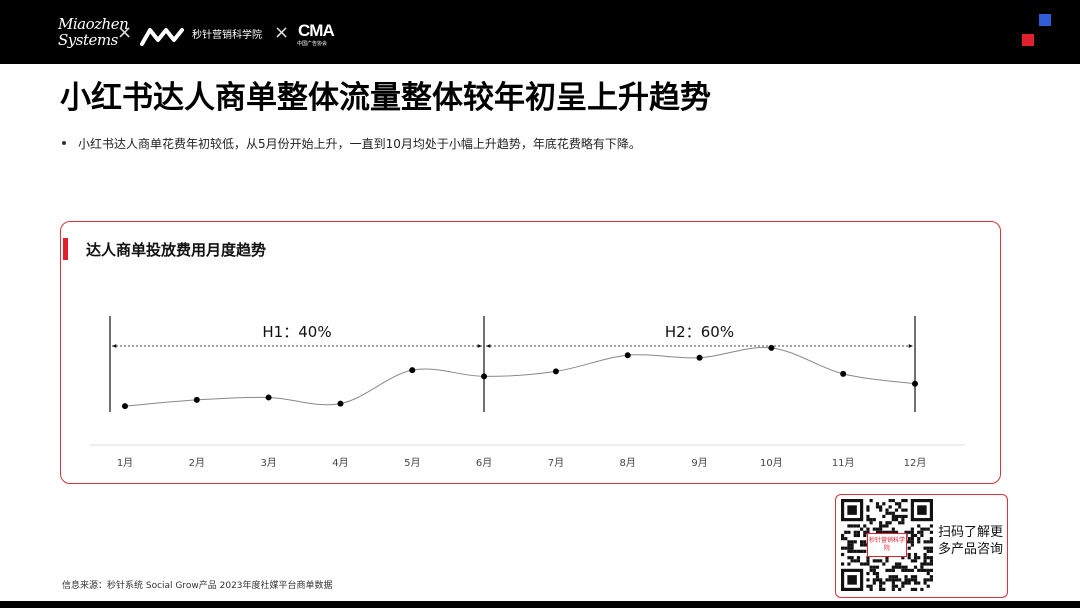  I want to click on half-share-label: H2：60%, so click(699, 332).